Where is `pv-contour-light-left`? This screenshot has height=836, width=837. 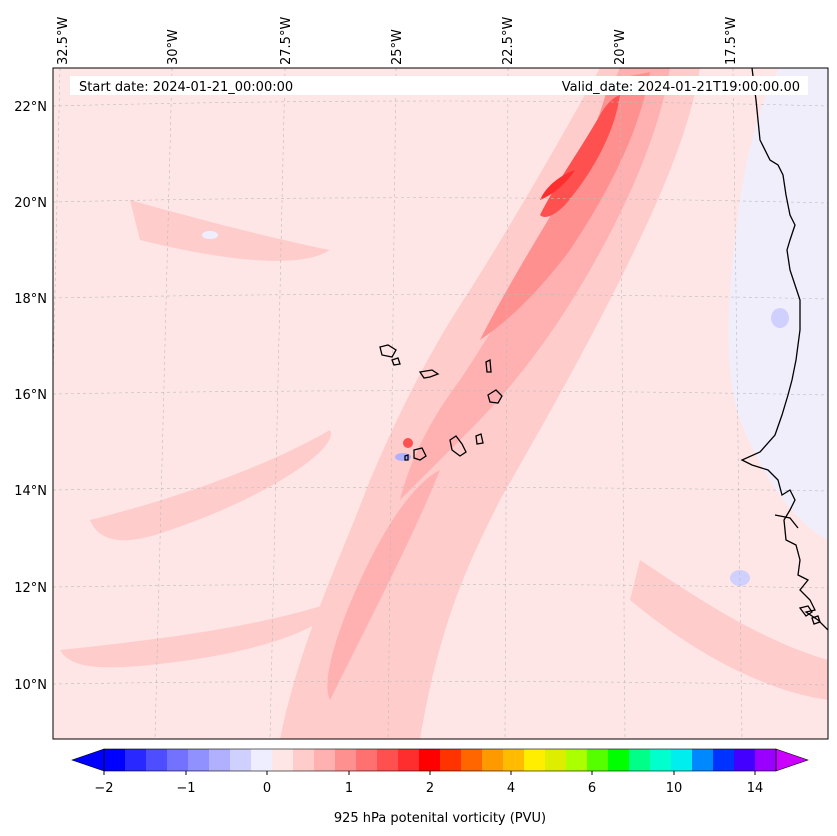 pv-contour-light-left is located at coordinates (230, 230).